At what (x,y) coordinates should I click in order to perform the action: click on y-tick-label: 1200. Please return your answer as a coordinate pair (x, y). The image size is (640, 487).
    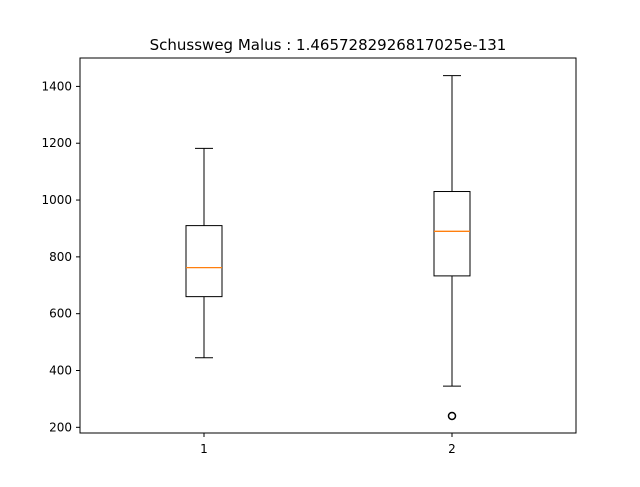
    Looking at the image, I should click on (56, 143).